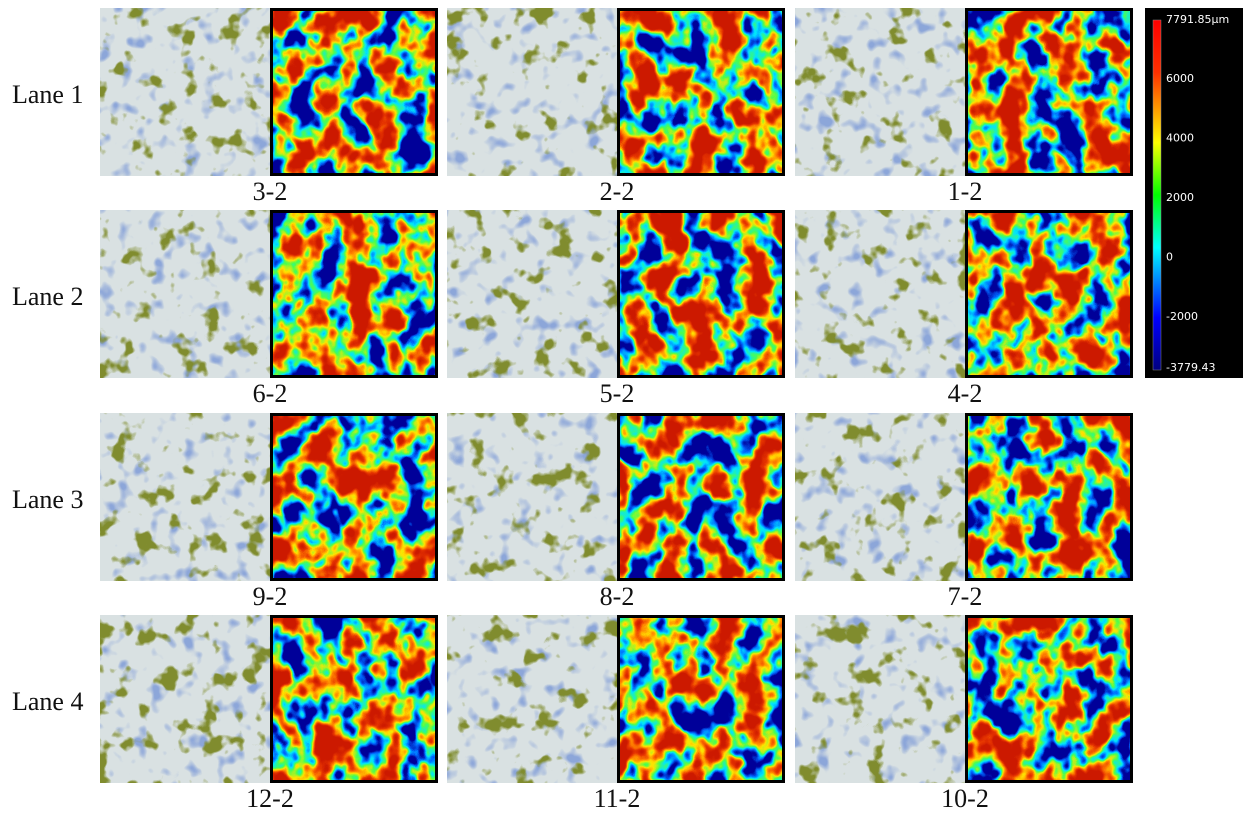 The image size is (1247, 818). What do you see at coordinates (617, 596) in the screenshot?
I see `panel-caption: 8-2` at bounding box center [617, 596].